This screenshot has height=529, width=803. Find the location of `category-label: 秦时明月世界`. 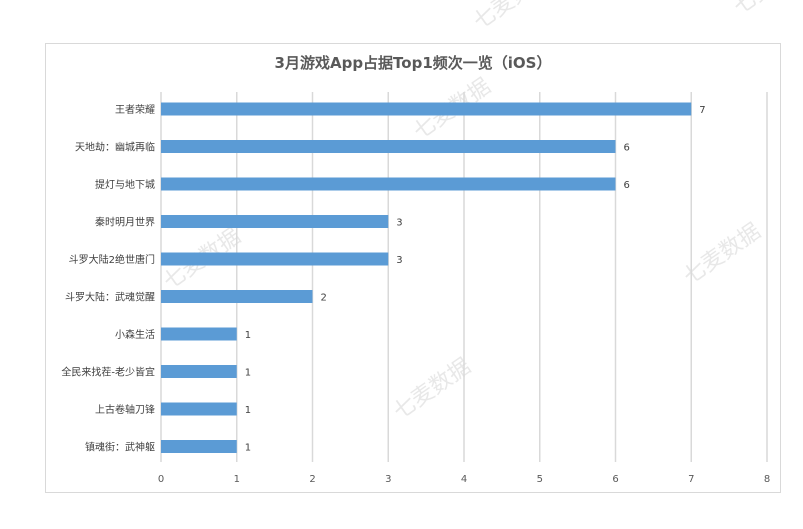

category-label: 秦时明月世界 is located at coordinates (125, 222).